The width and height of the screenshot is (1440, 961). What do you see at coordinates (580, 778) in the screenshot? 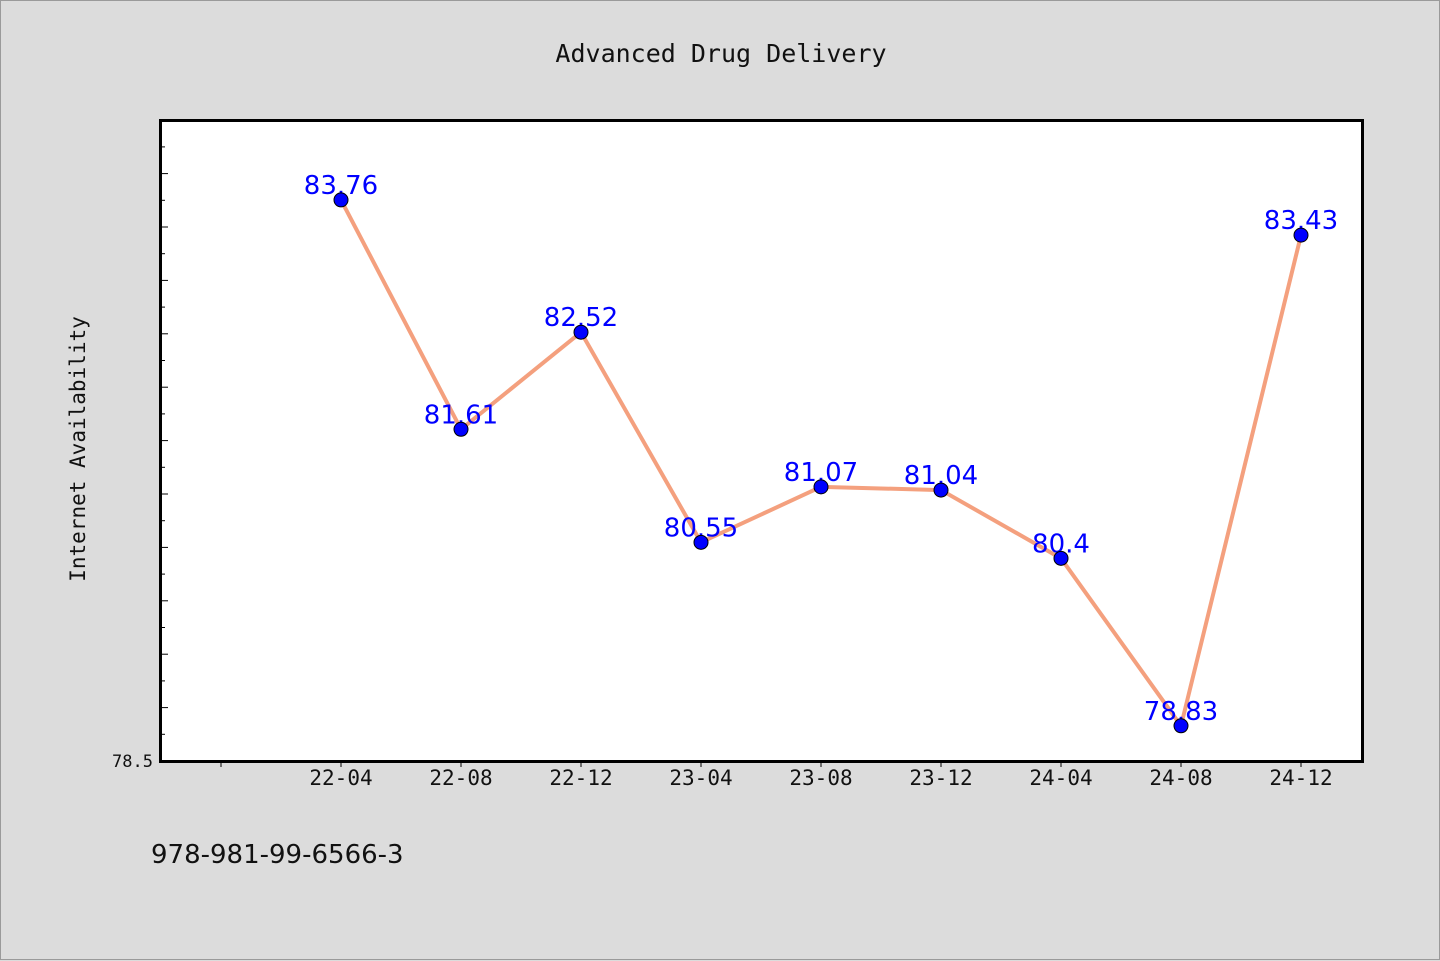
I see `x-tick-label: 22-12` at bounding box center [580, 778].